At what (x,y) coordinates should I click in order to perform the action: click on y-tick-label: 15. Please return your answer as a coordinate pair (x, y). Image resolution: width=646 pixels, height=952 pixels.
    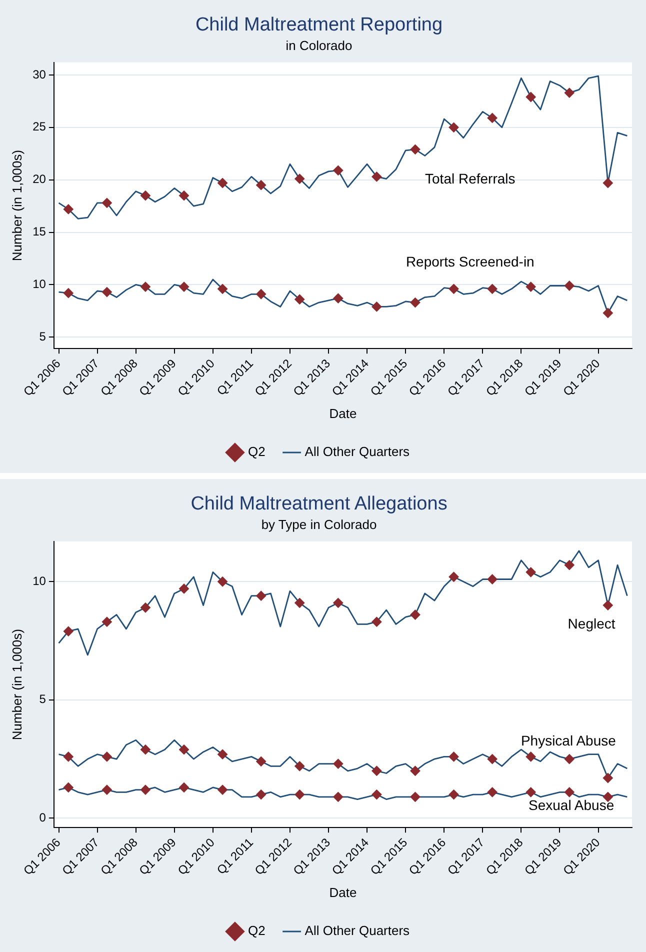
    Looking at the image, I should click on (39, 231).